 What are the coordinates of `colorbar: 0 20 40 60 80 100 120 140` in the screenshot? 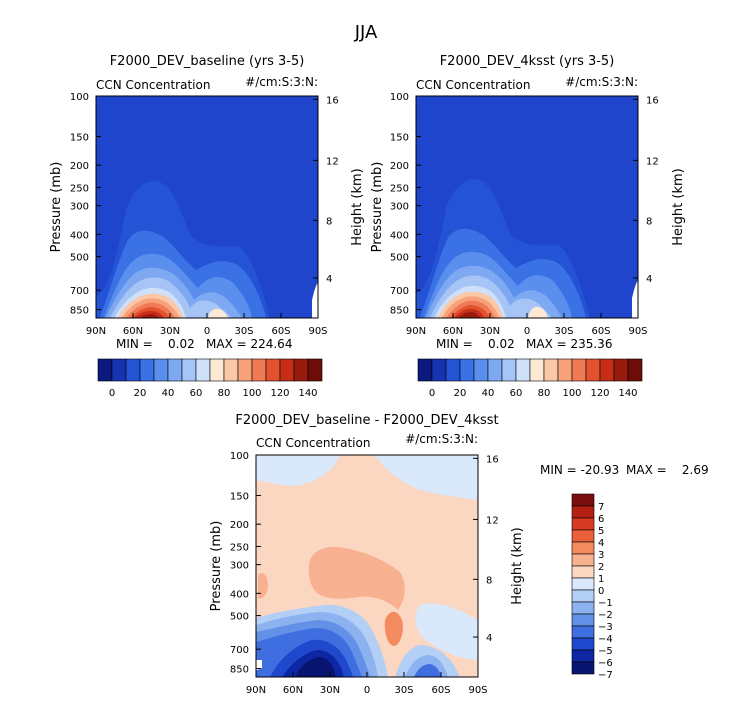 It's located at (530, 378).